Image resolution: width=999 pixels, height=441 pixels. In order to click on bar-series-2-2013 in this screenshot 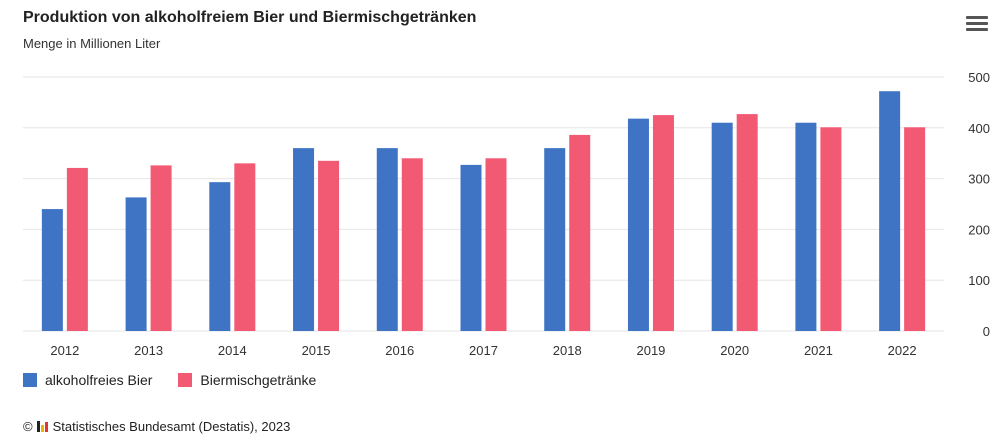, I will do `click(161, 248)`.